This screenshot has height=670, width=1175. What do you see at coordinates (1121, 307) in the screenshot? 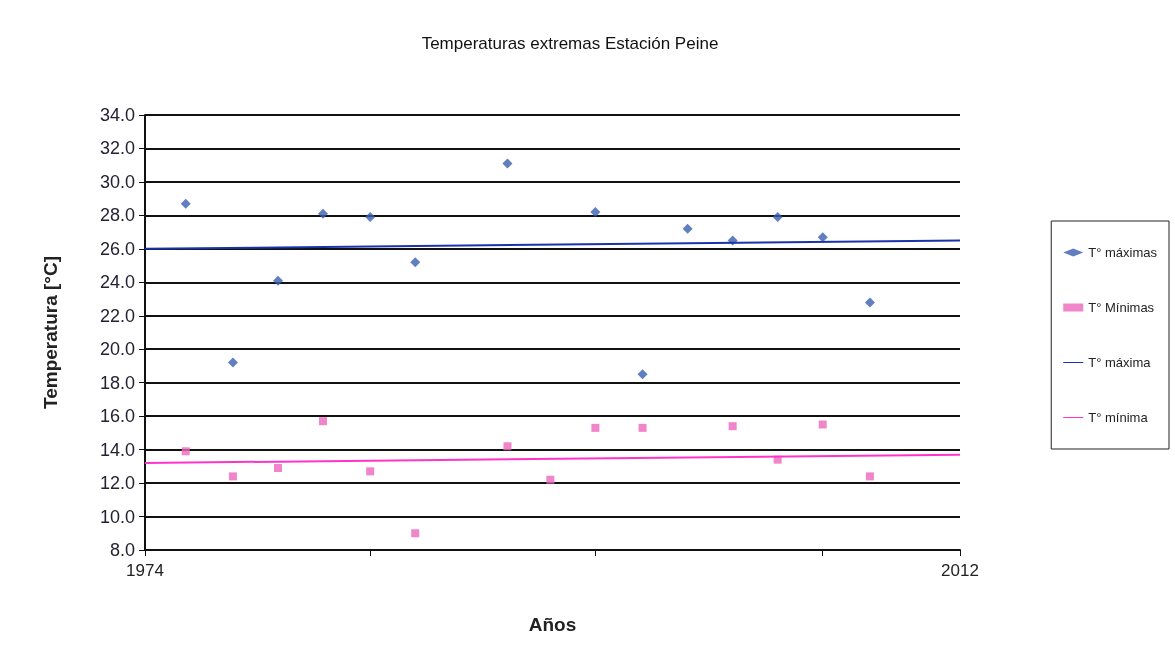
I see `legend-label: T° Mínimas` at bounding box center [1121, 307].